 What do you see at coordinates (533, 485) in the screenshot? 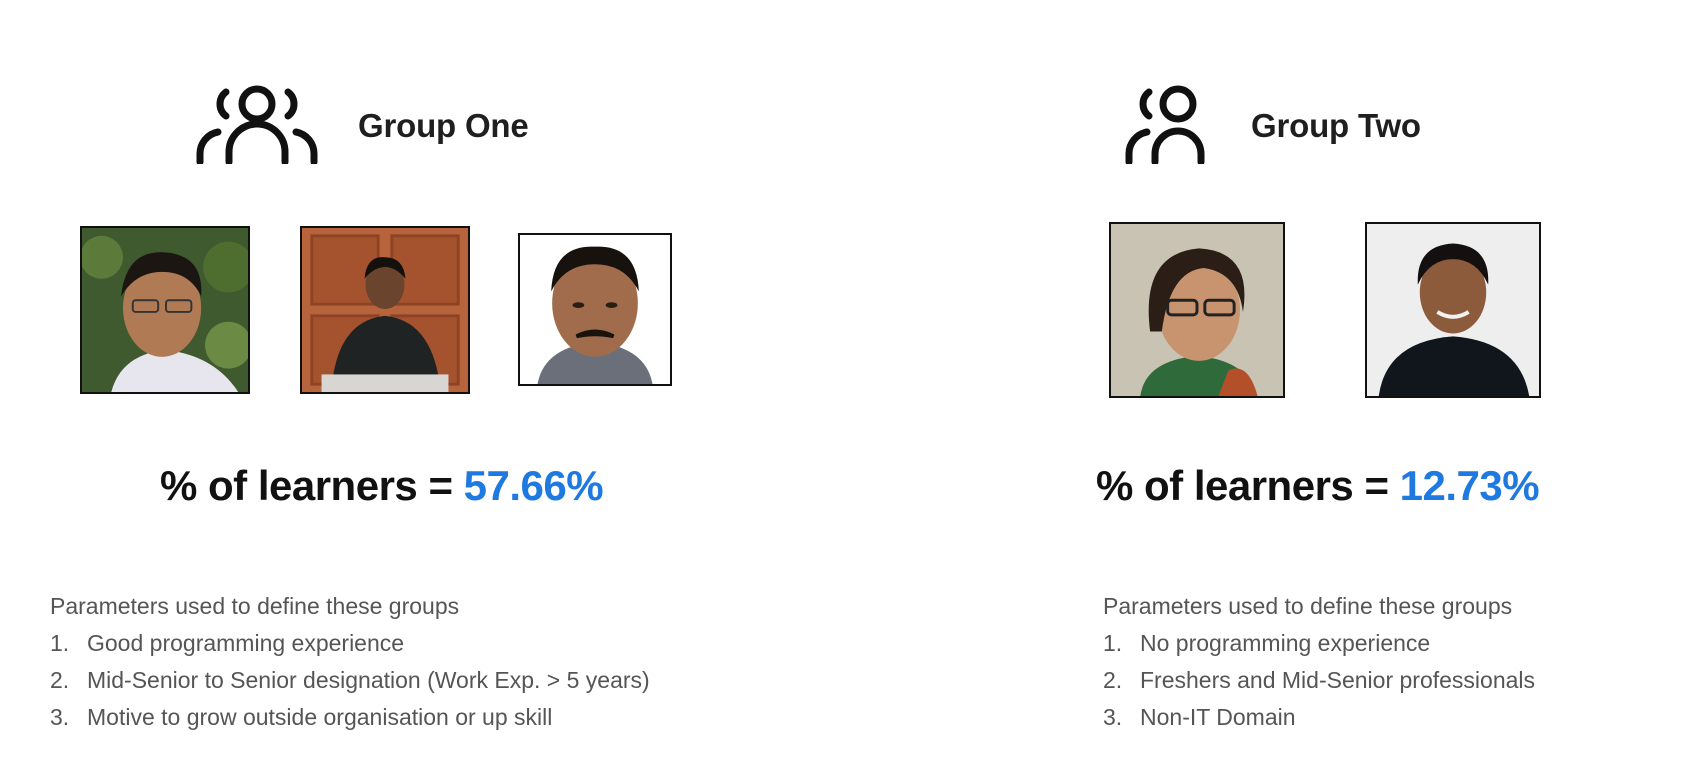
I see `stat-value: 57.66%` at bounding box center [533, 485].